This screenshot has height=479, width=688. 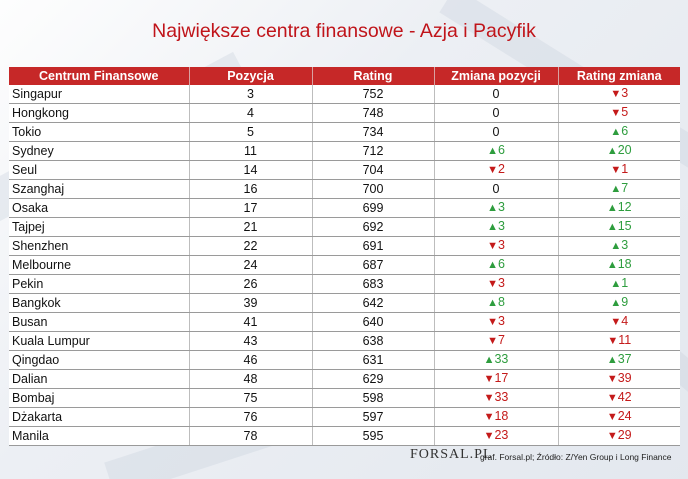 I want to click on city-cell: Kuala Lumpur, so click(x=99, y=341).